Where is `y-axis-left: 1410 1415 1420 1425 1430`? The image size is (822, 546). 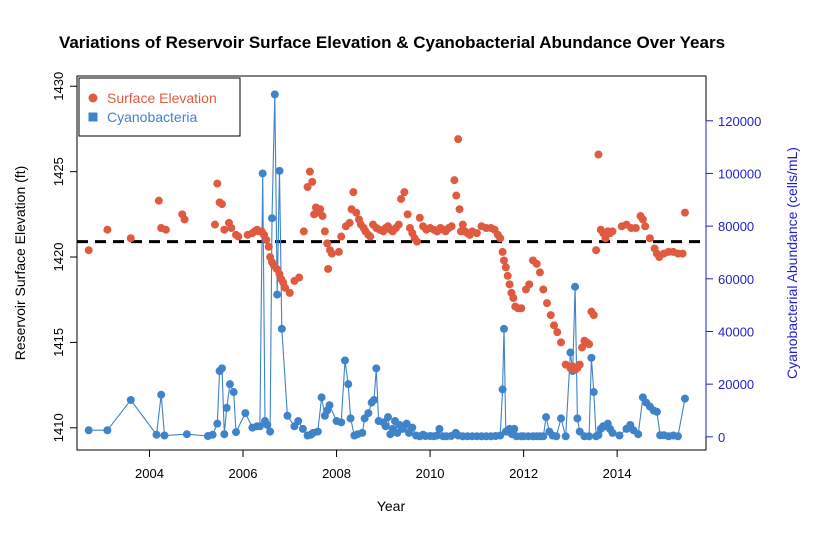 y-axis-left: 1410 1415 1420 1425 1430 is located at coordinates (64, 257).